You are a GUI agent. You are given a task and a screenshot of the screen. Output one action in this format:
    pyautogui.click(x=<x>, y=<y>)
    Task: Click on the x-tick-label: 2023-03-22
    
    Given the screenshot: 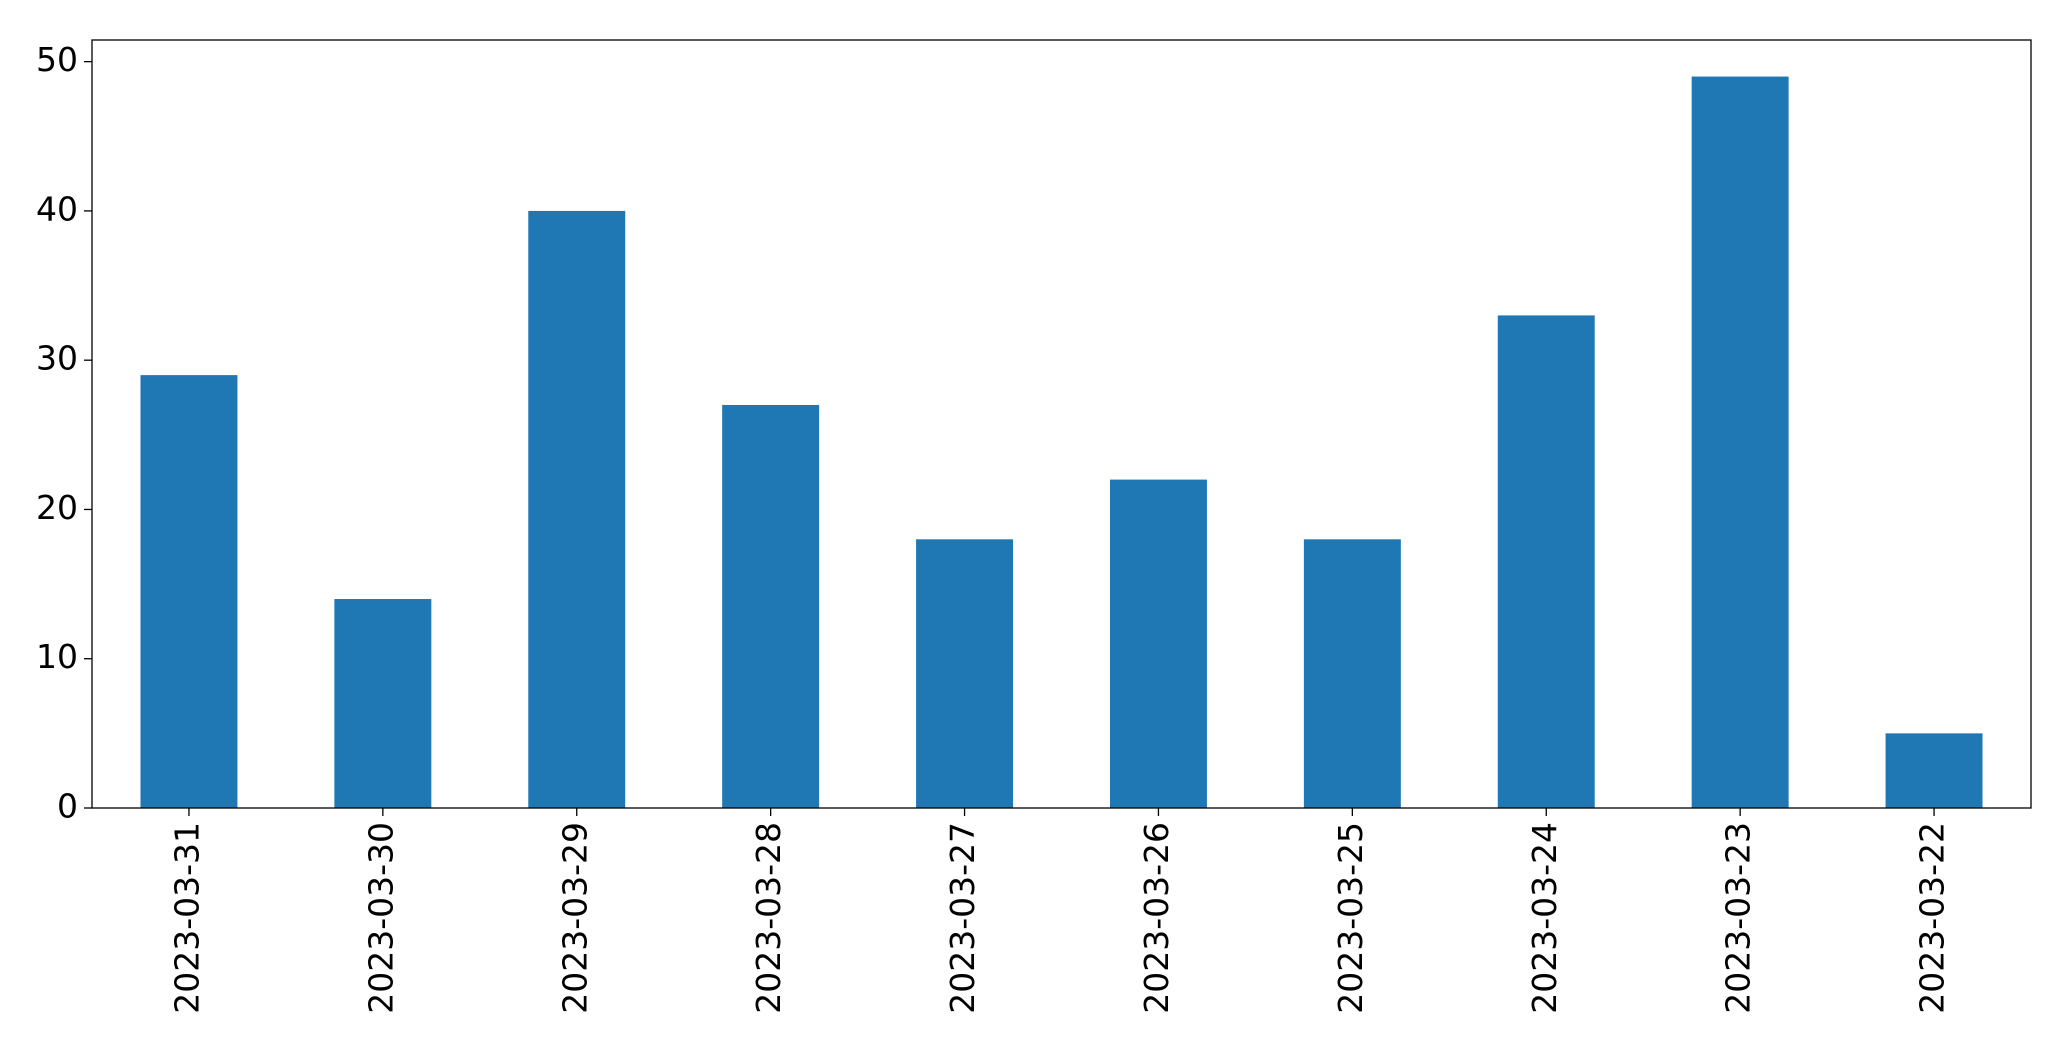 What is the action you would take?
    pyautogui.click(x=1932, y=918)
    